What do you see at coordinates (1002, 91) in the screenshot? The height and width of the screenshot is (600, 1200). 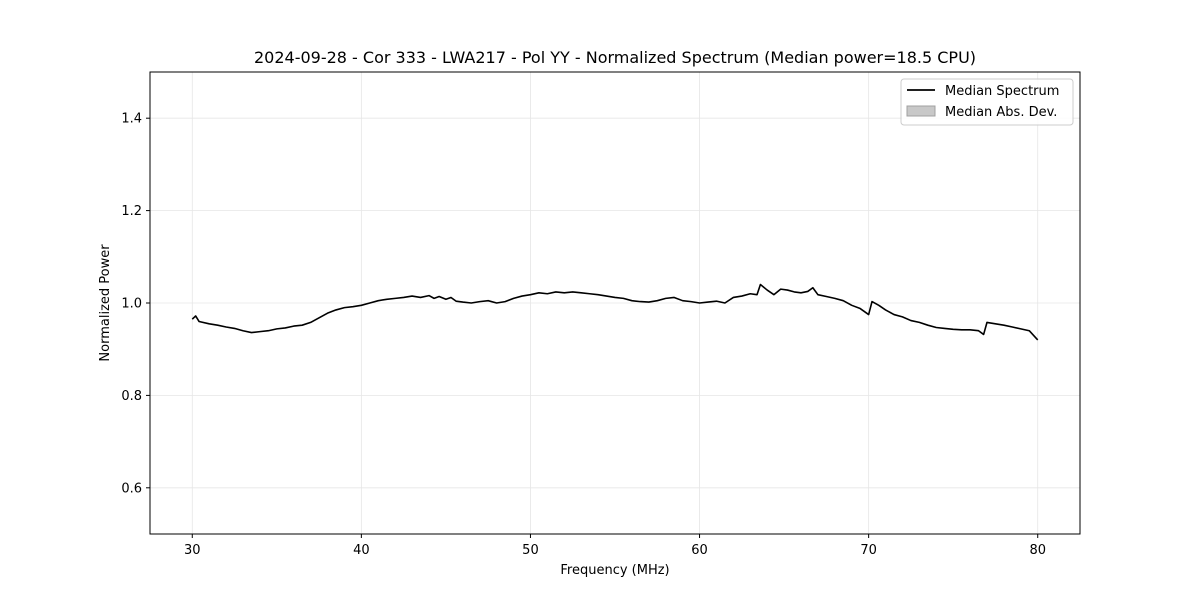 I see `legend-label-median-spectrum: Median Spectrum` at bounding box center [1002, 91].